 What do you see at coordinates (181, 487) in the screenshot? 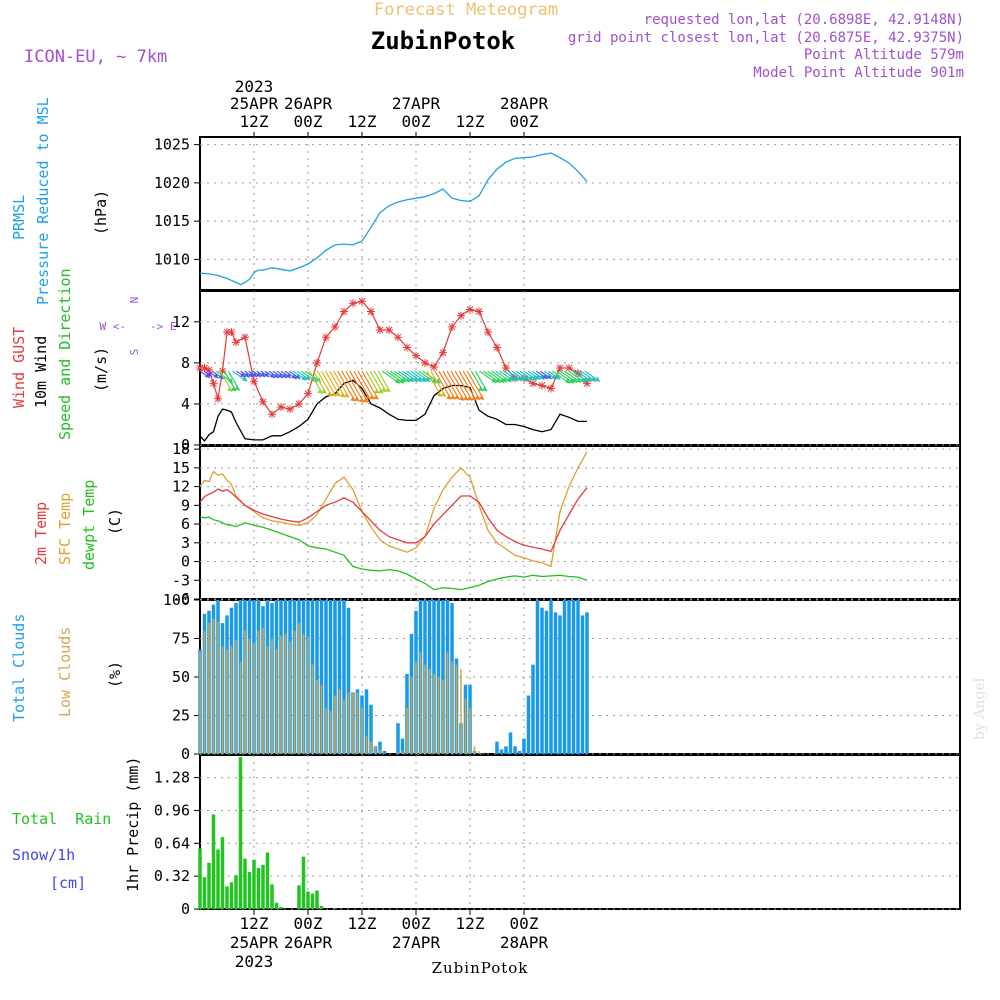
I see `temp-tick-label: 12` at bounding box center [181, 487].